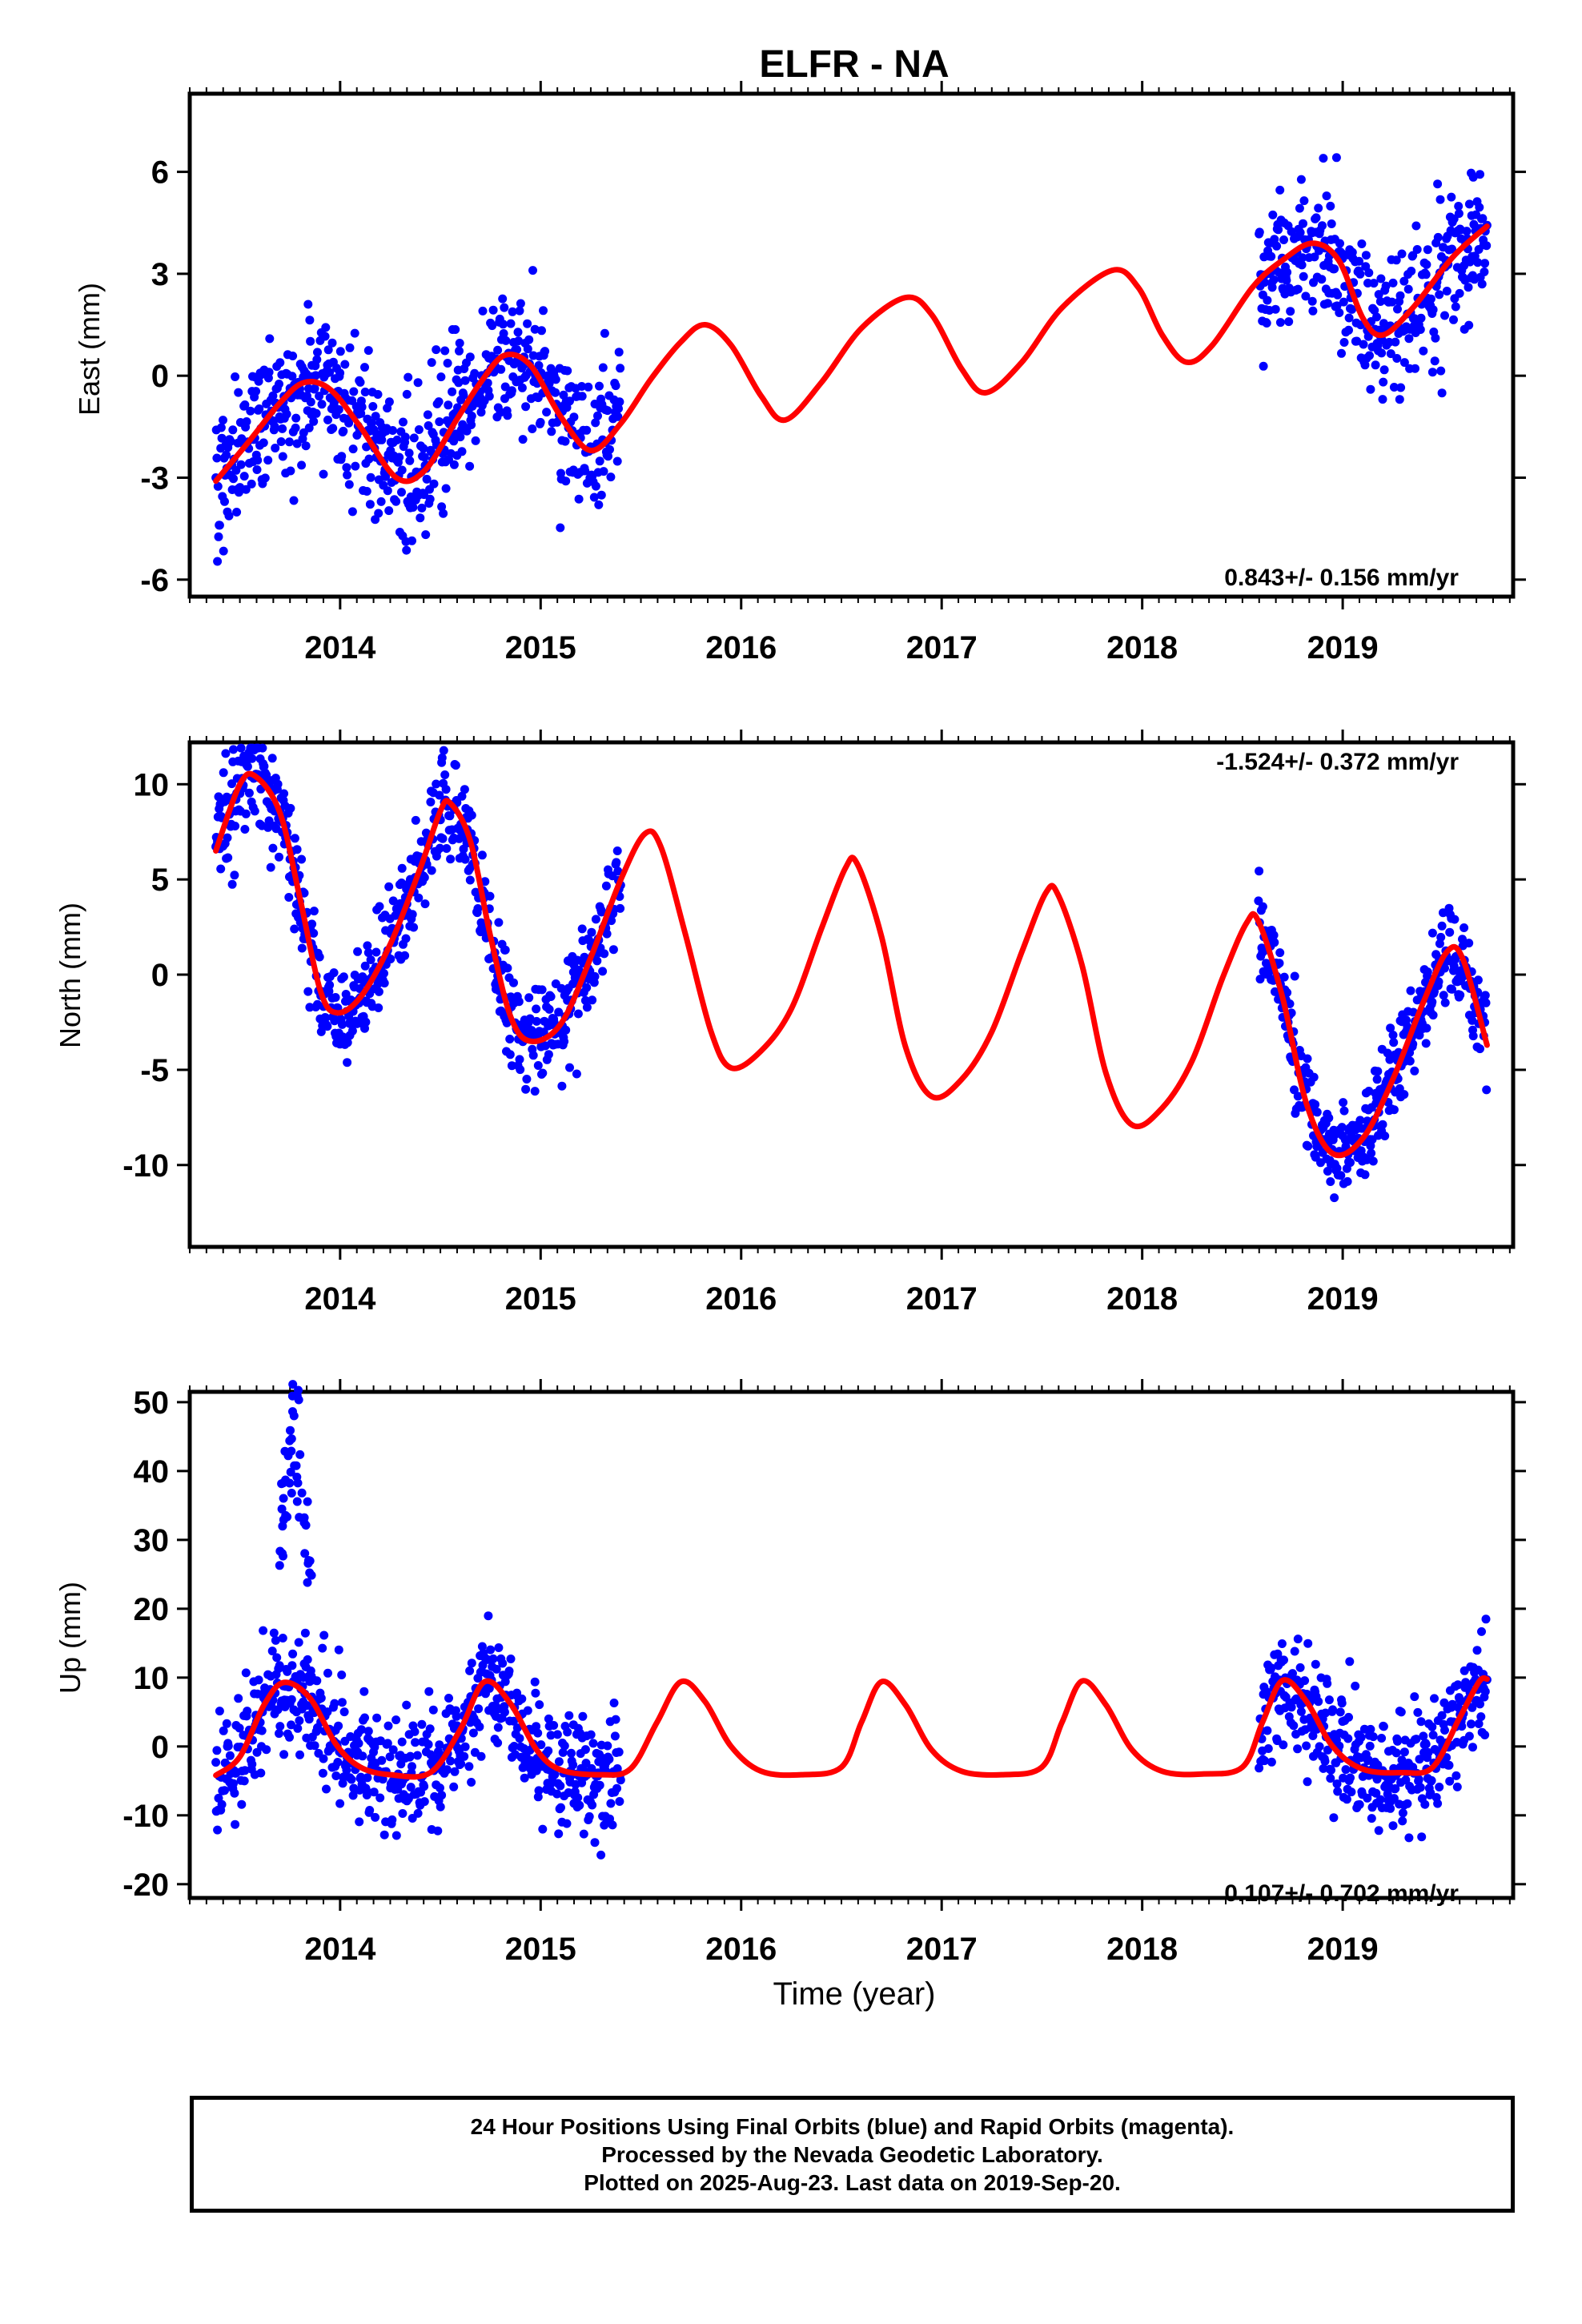  Describe the element at coordinates (1343, 1949) in the screenshot. I see `up-xtick-label: 2019` at that location.